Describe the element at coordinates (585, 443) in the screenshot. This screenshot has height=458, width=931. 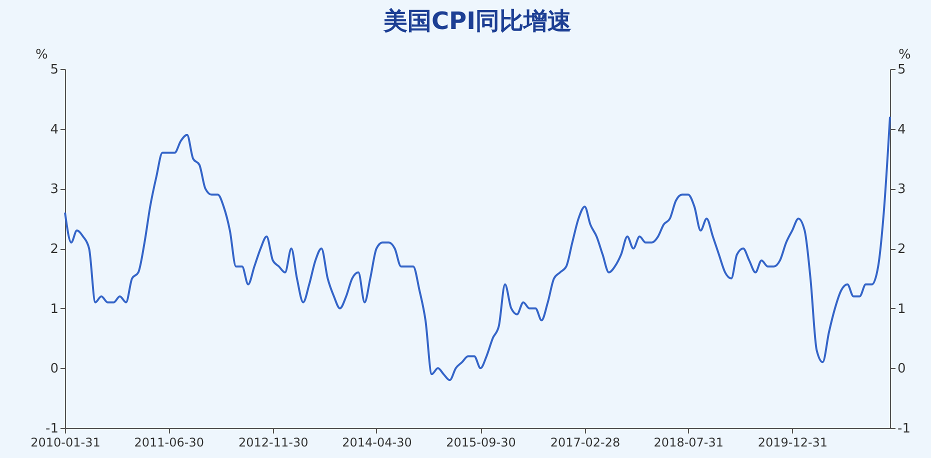
I see `x-tick-label: 2017-02-28` at that location.